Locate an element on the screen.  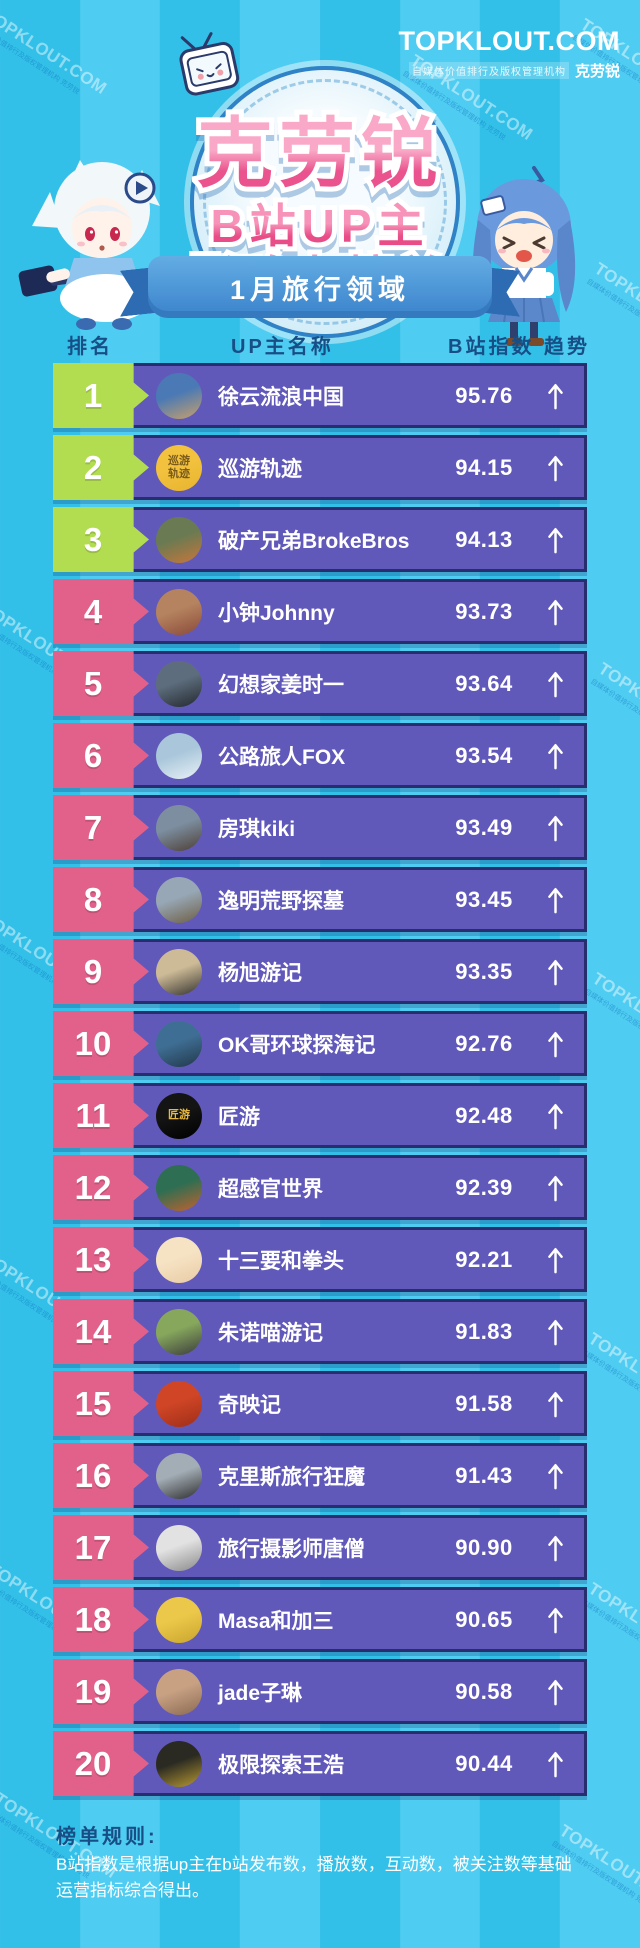
table-row: 3 破产兄弟BrokeBros 94.13 is located at coordinates (320, 539).